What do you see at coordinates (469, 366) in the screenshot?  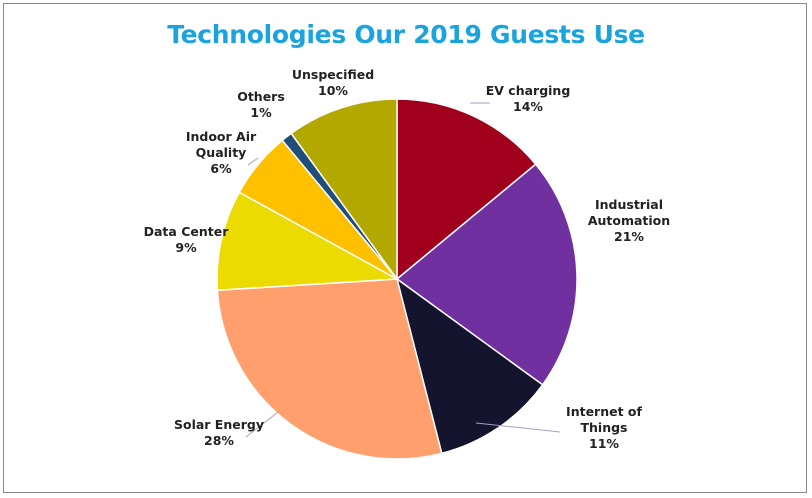 I see `pie-slice-internet-of-things` at bounding box center [469, 366].